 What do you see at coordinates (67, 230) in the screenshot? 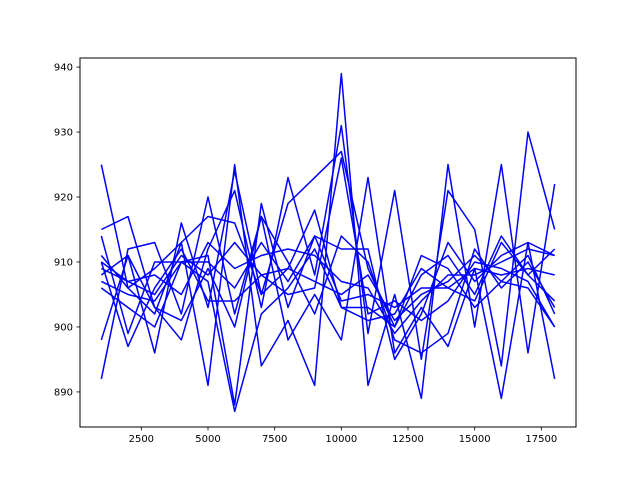
I see `y-axis: 890 900 910 920 930 940` at bounding box center [67, 230].